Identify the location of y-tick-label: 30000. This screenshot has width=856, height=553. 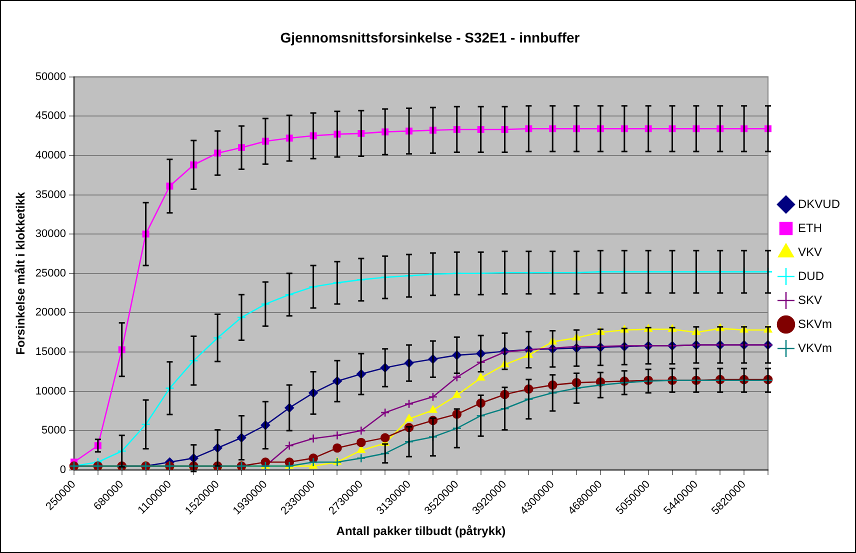
(50, 234).